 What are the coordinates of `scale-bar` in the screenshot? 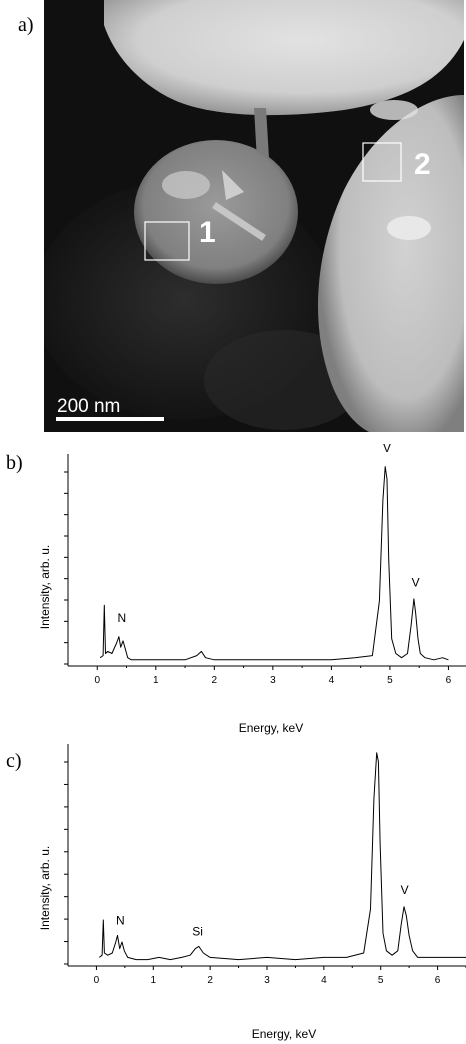 It's located at (110, 419).